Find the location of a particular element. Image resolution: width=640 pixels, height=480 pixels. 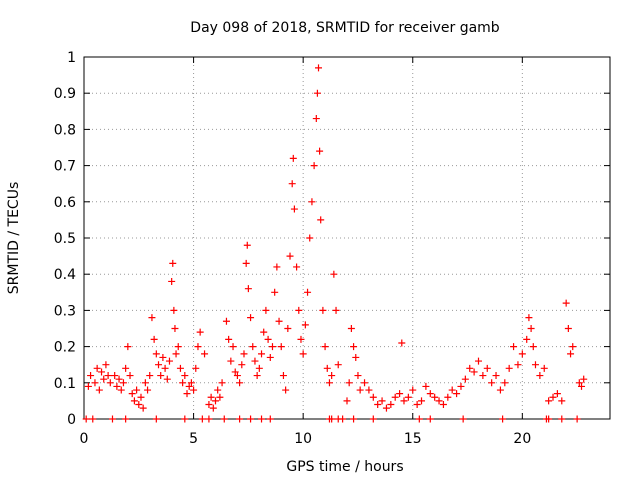

x-tick-label: 0 is located at coordinates (84, 439).